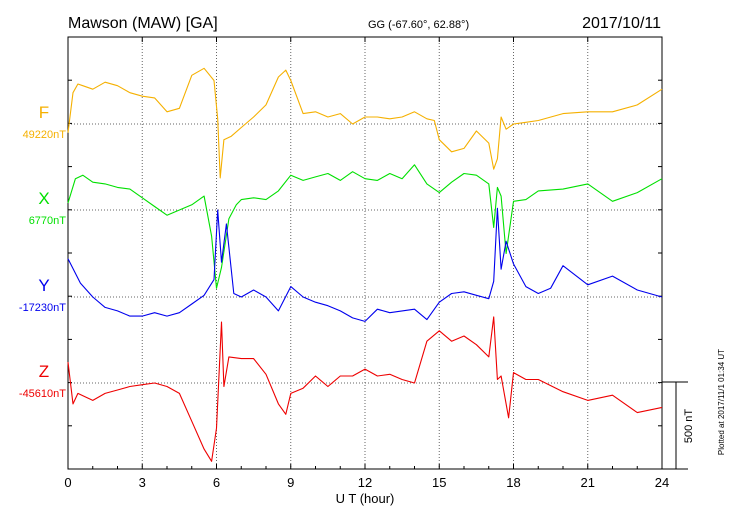 This screenshot has height=525, width=730. I want to click on x-axis-label: U T (hour), so click(365, 498).